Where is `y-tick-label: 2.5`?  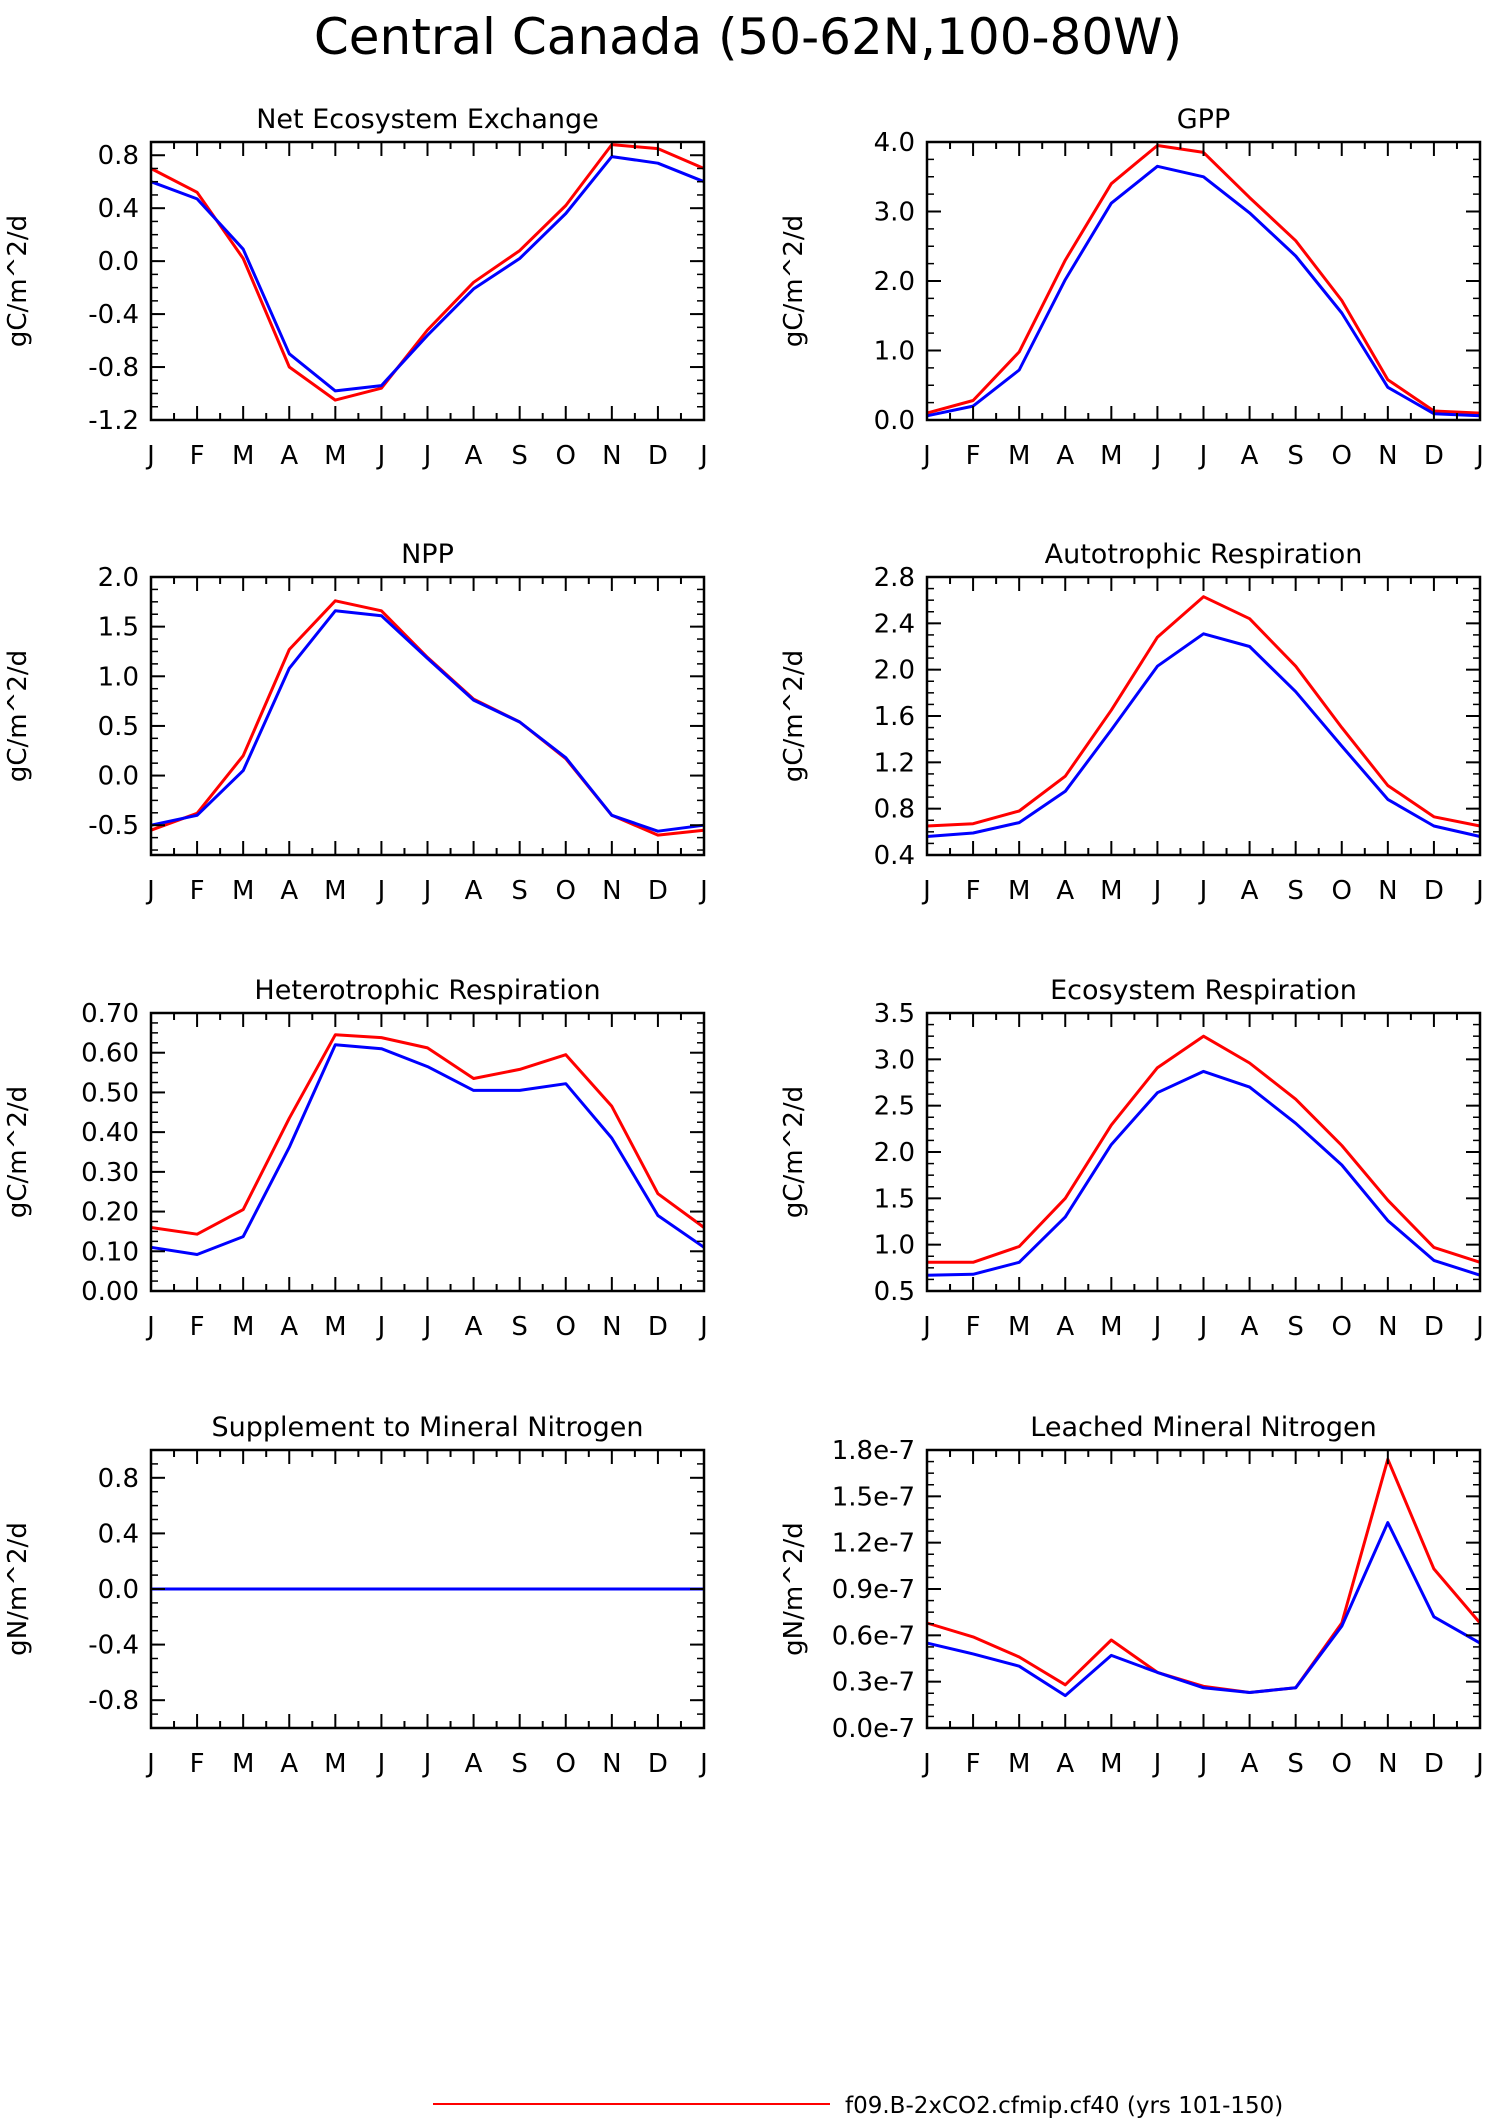
y-tick-label: 2.5 is located at coordinates (894, 1107).